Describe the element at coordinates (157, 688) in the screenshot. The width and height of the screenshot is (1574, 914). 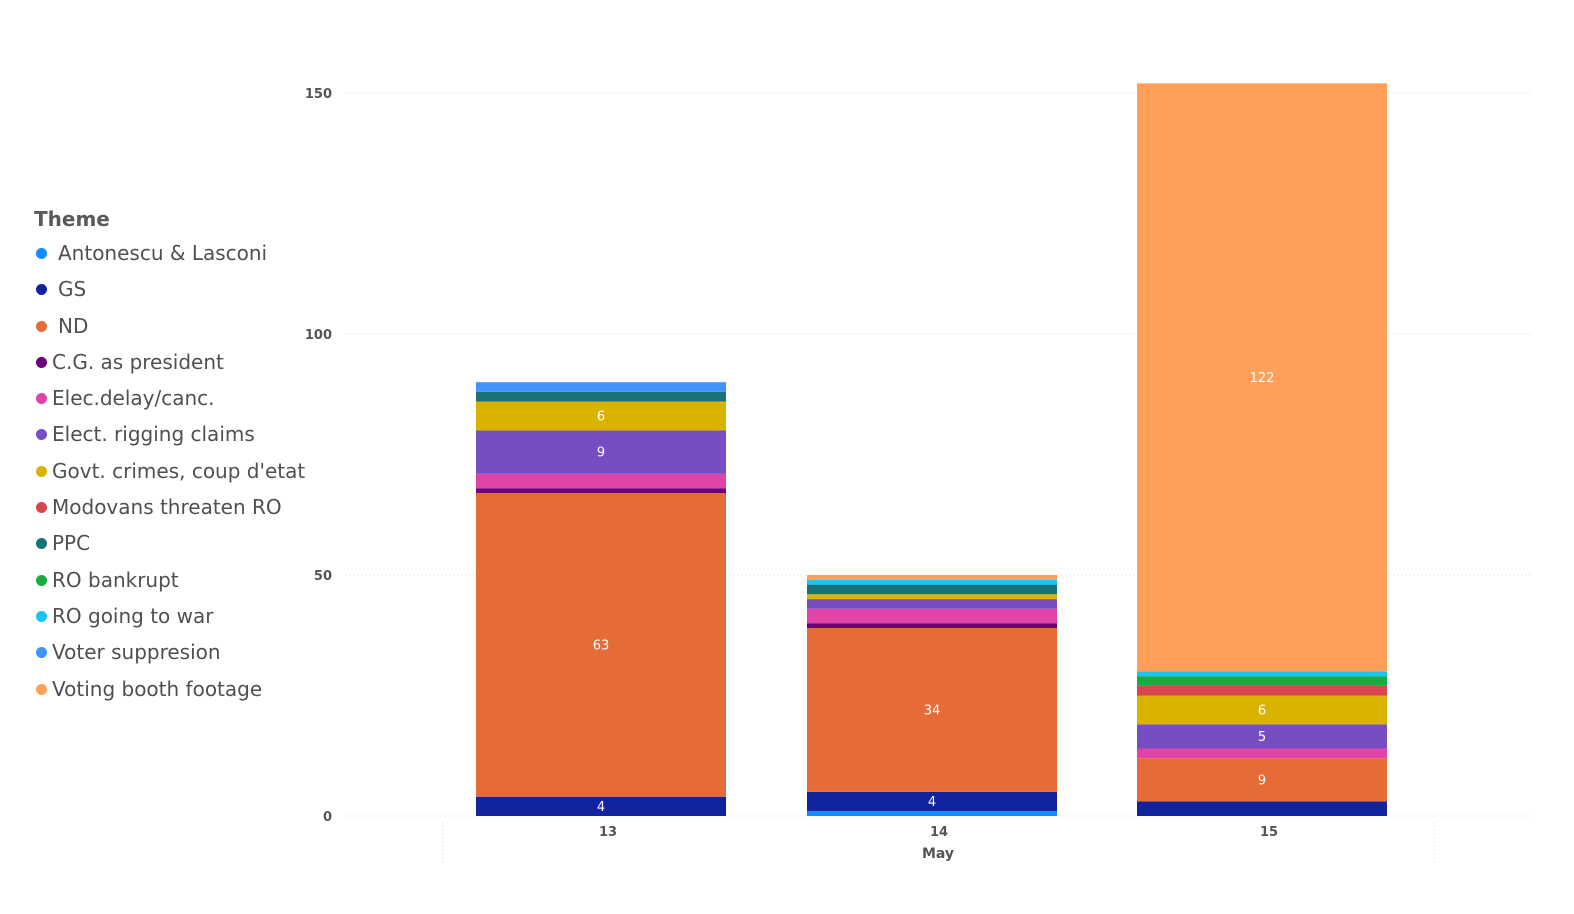
I see `legend-label: Voting booth footage` at that location.